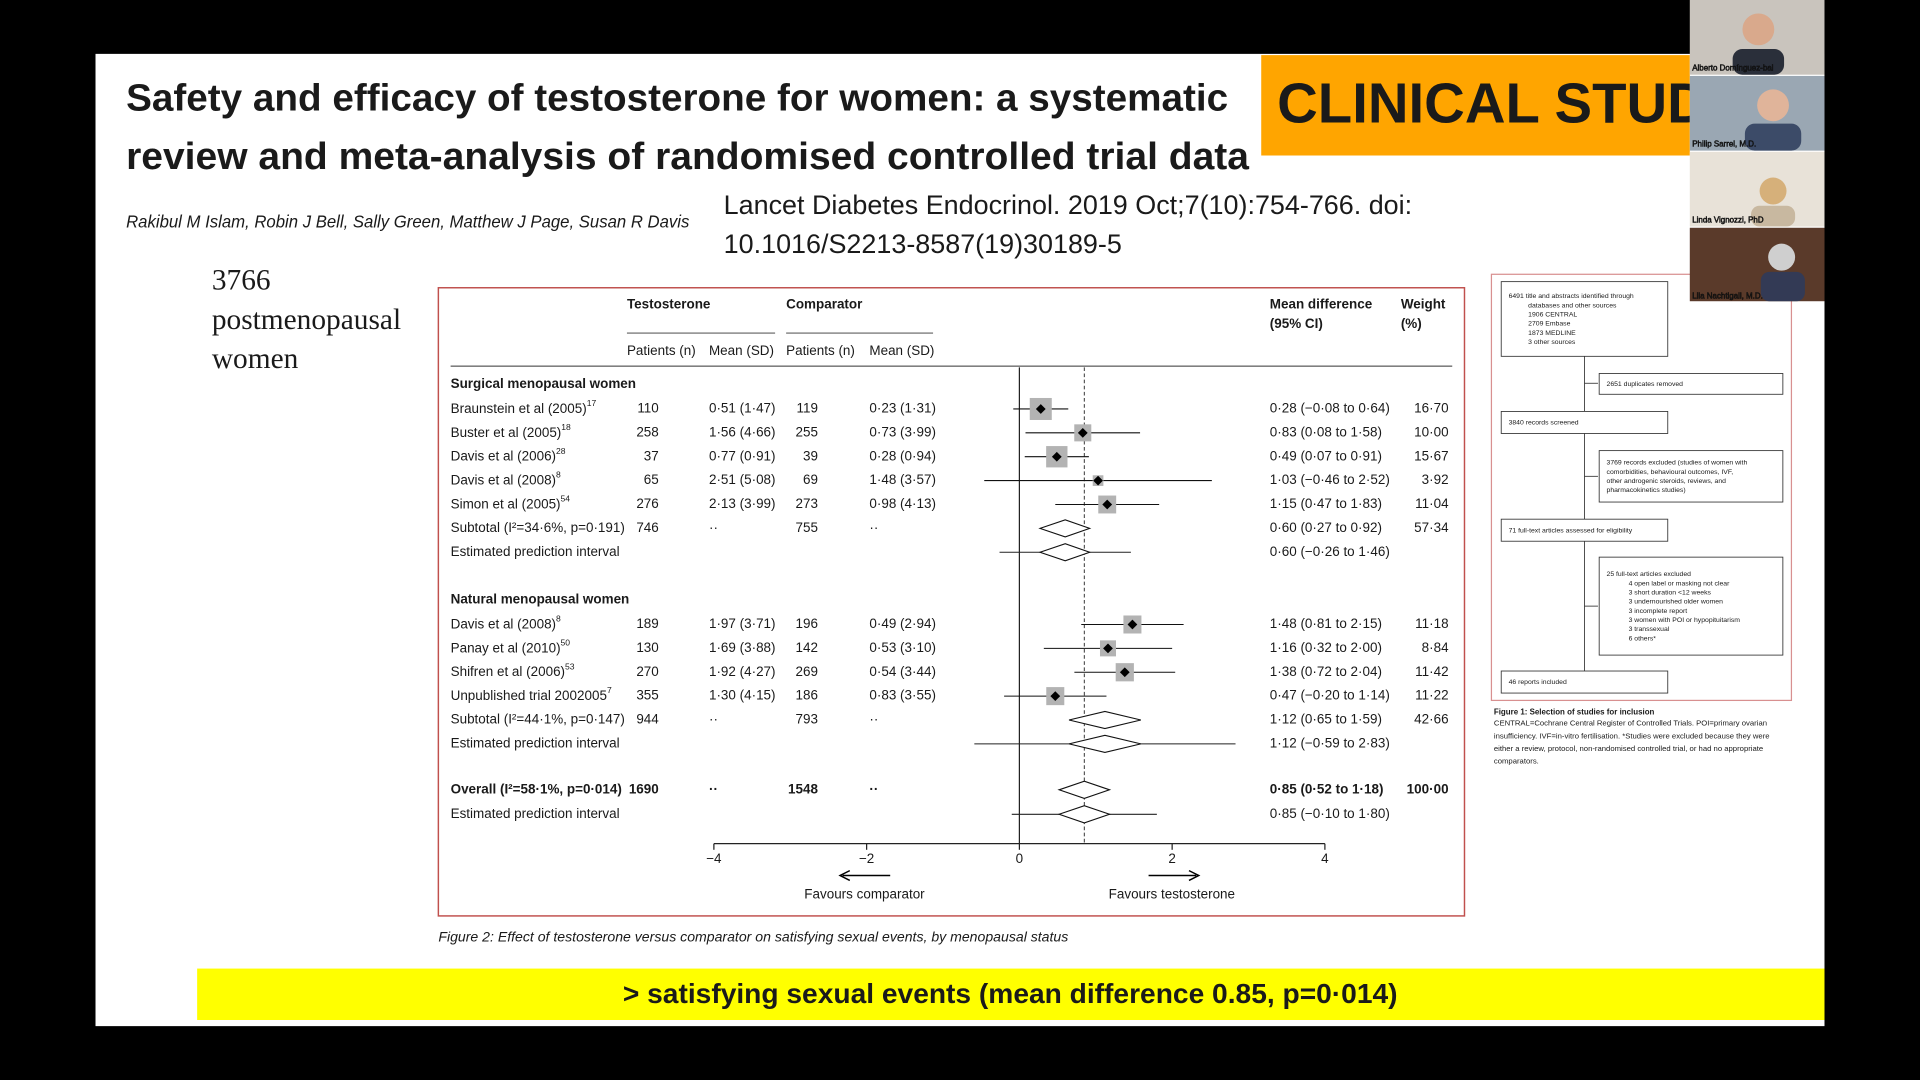 The height and width of the screenshot is (1080, 1920). What do you see at coordinates (519, 408) in the screenshot?
I see `study-name: Braunstein et al (2005)` at bounding box center [519, 408].